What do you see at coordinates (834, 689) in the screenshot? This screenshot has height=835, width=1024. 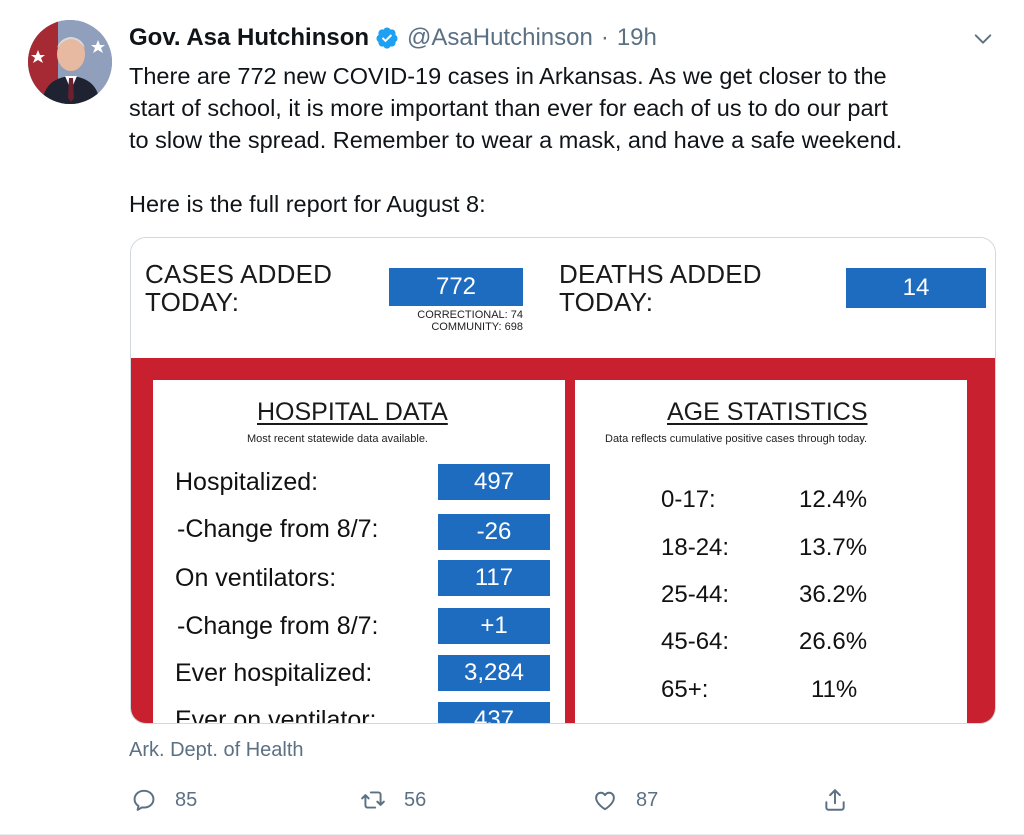 I see `age-row-value: 11%` at bounding box center [834, 689].